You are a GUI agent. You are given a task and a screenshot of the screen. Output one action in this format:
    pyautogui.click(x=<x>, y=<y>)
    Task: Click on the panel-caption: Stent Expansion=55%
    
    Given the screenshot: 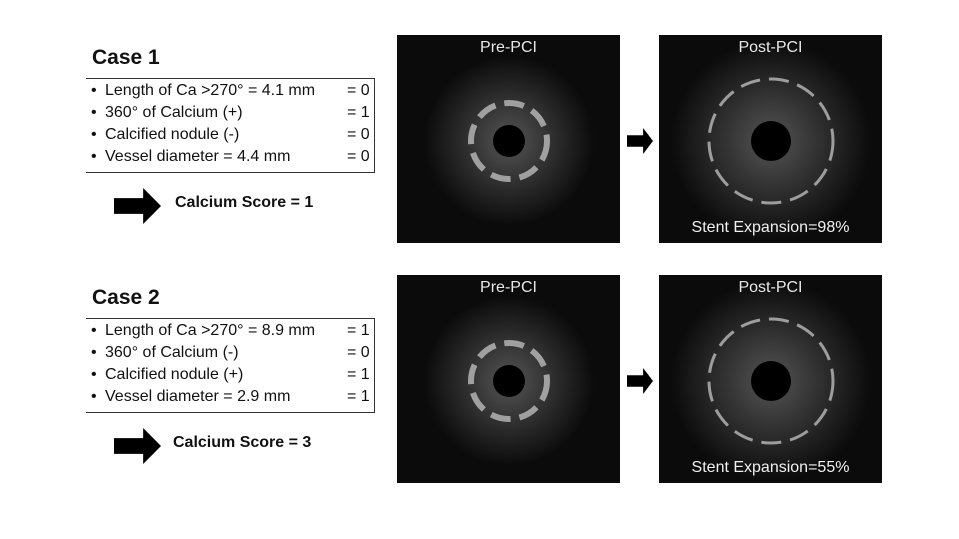 What is the action you would take?
    pyautogui.click(x=770, y=467)
    